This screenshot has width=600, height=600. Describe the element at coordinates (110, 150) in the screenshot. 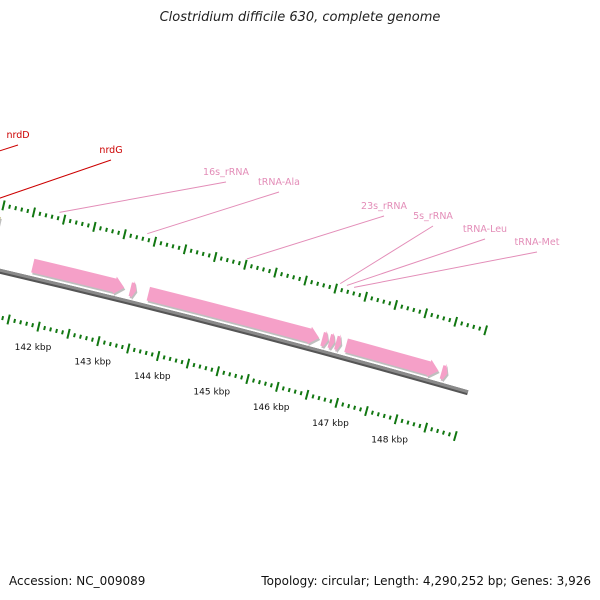

I see `label-nrdG: nrdG` at that location.